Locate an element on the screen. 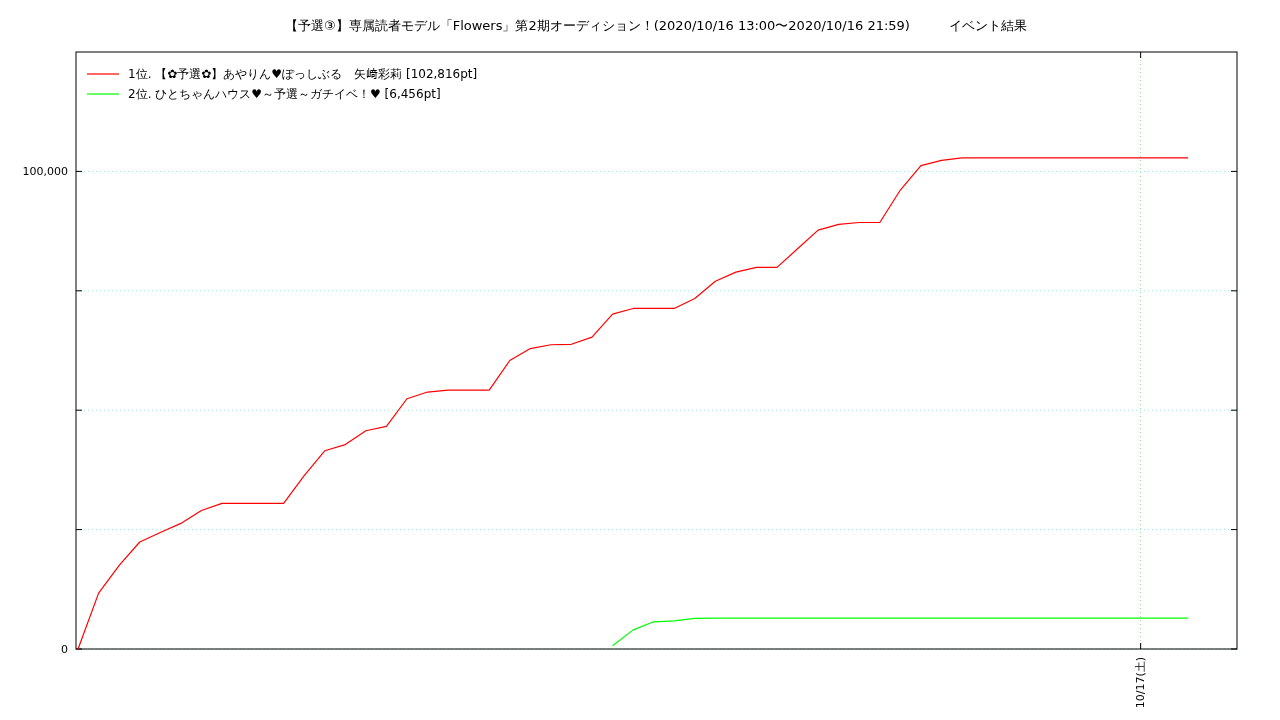 The width and height of the screenshot is (1280, 720). y-tick-label: 100,000 is located at coordinates (45, 172).